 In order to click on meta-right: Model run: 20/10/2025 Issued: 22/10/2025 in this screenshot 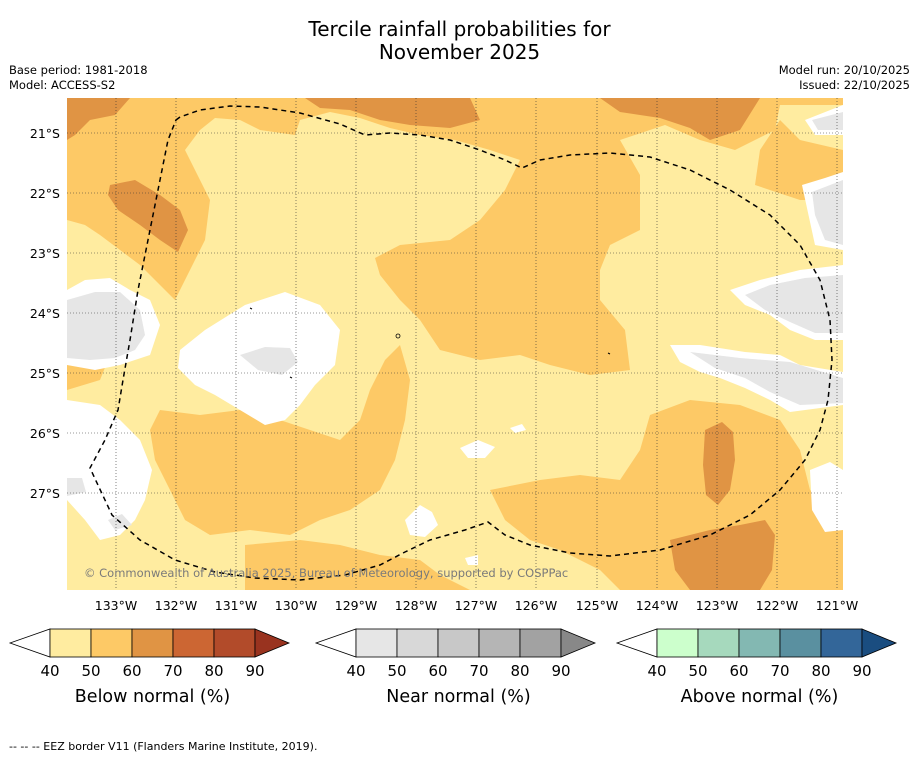, I will do `click(844, 78)`.